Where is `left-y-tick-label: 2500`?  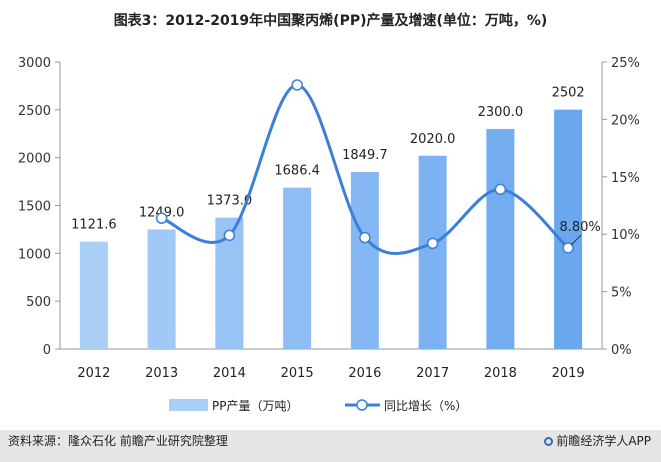
left-y-tick-label: 2500 is located at coordinates (34, 111).